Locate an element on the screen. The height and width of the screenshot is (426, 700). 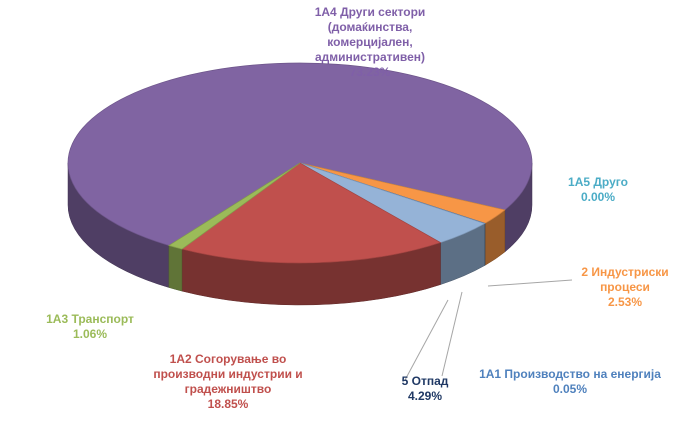
value-label: 73.23% is located at coordinates (370, 72).